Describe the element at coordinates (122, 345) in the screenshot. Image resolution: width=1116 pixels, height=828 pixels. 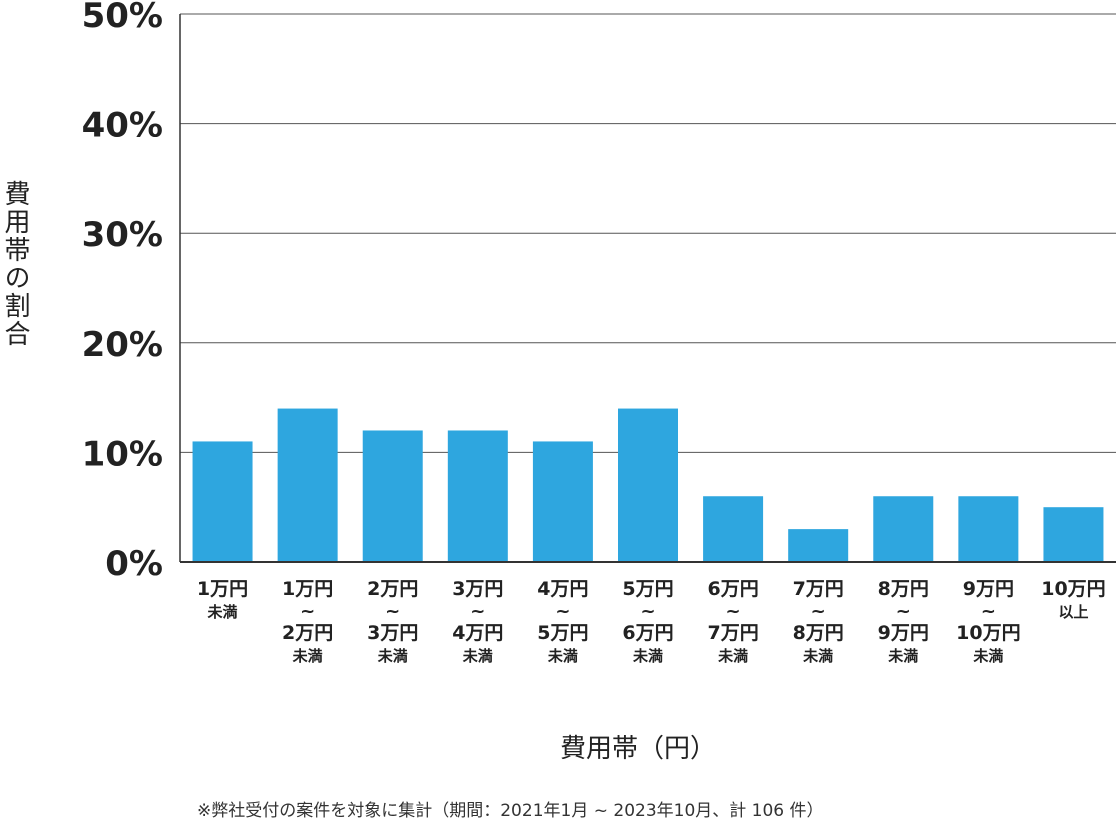
I see `y-tick-label: 20%` at that location.